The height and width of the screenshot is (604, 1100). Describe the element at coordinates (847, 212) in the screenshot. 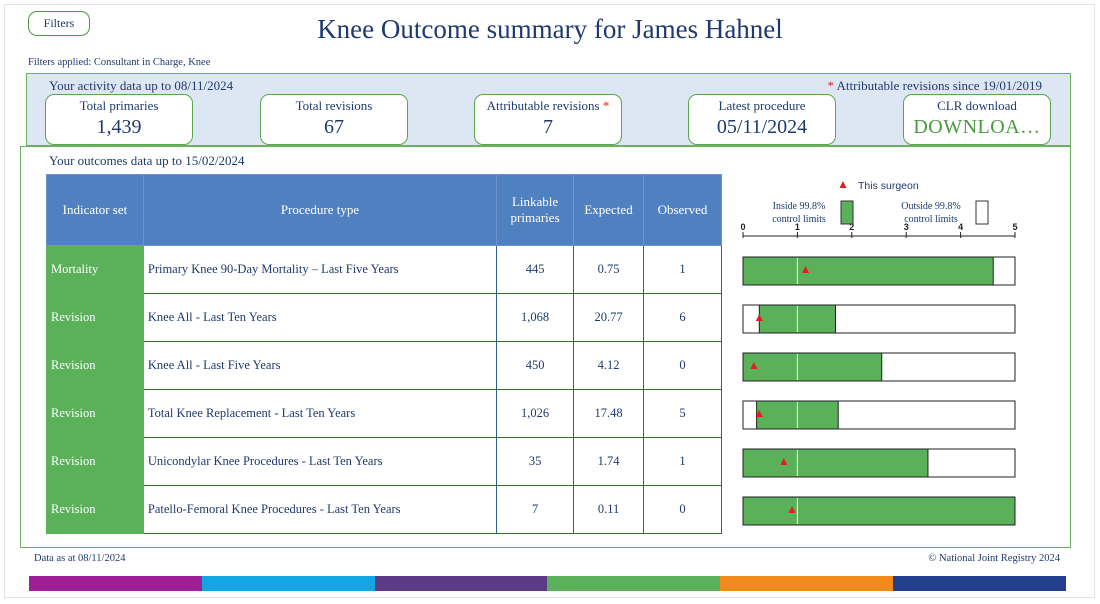

I see `legend-inside-swatch` at that location.